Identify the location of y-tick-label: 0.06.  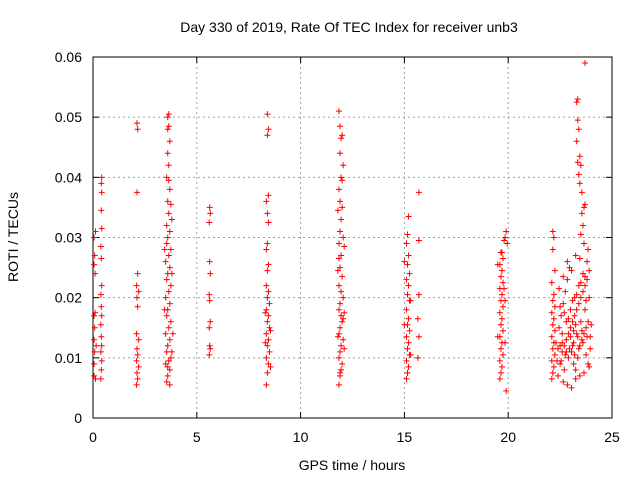
(68, 57).